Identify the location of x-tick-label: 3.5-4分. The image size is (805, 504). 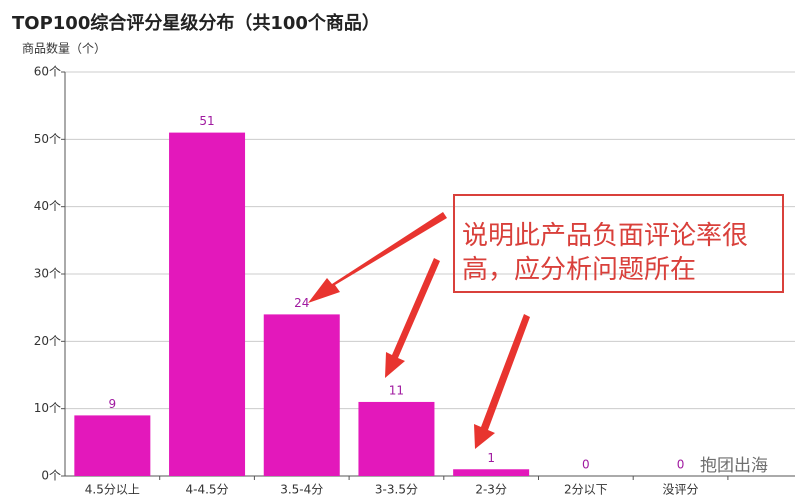
(301, 490).